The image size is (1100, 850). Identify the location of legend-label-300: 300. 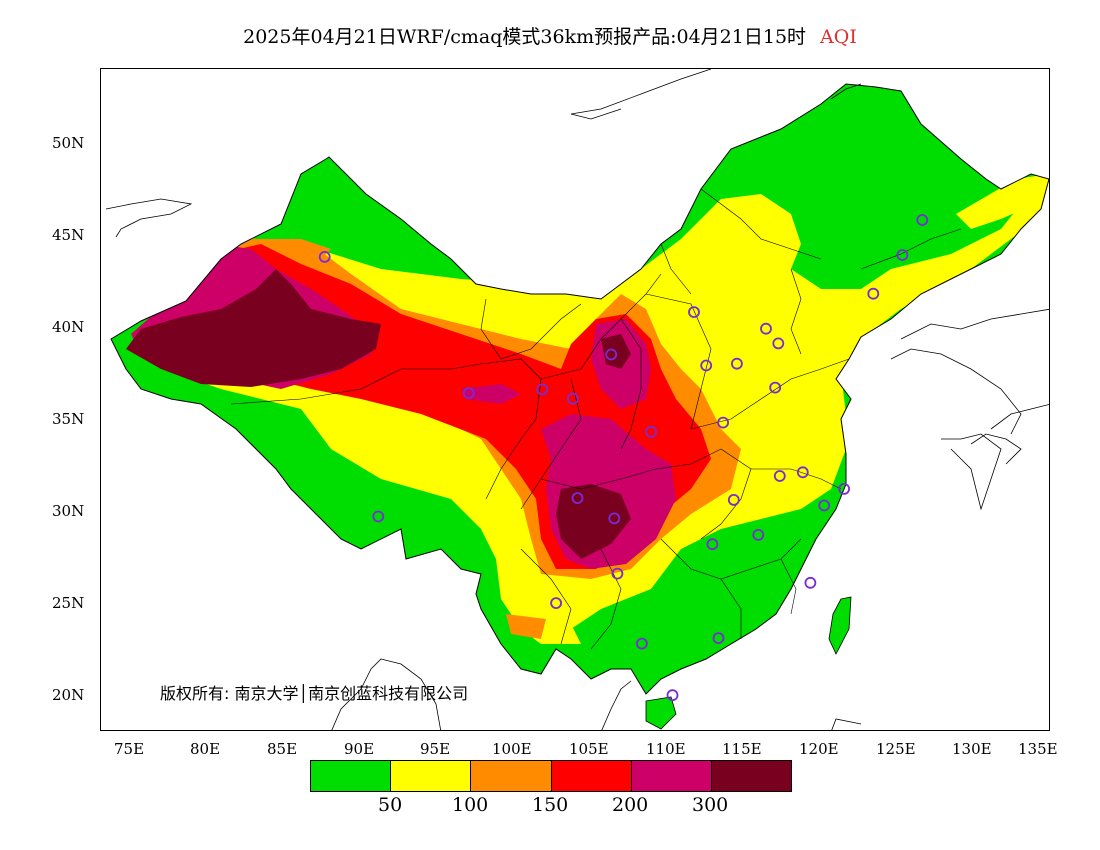
(710, 805).